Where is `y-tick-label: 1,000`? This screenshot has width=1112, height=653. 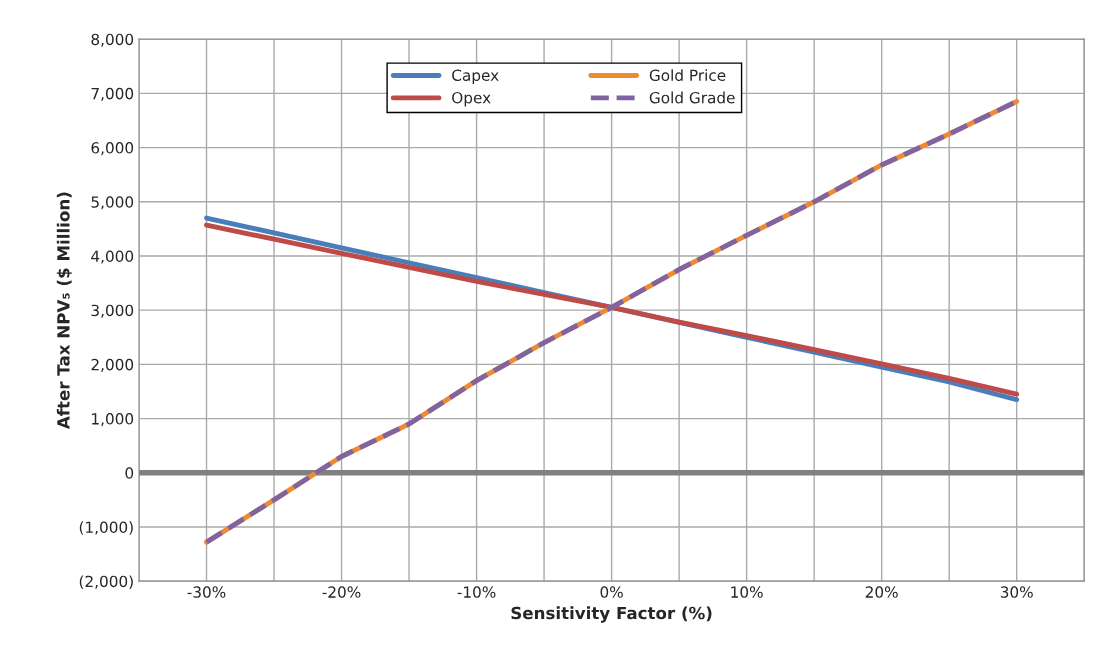 y-tick-label: 1,000 is located at coordinates (113, 420).